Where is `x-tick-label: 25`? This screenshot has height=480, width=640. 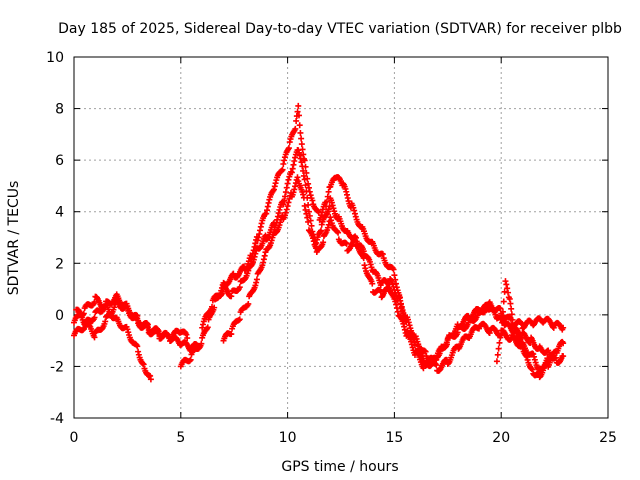
x-tick-label: 25 is located at coordinates (608, 438).